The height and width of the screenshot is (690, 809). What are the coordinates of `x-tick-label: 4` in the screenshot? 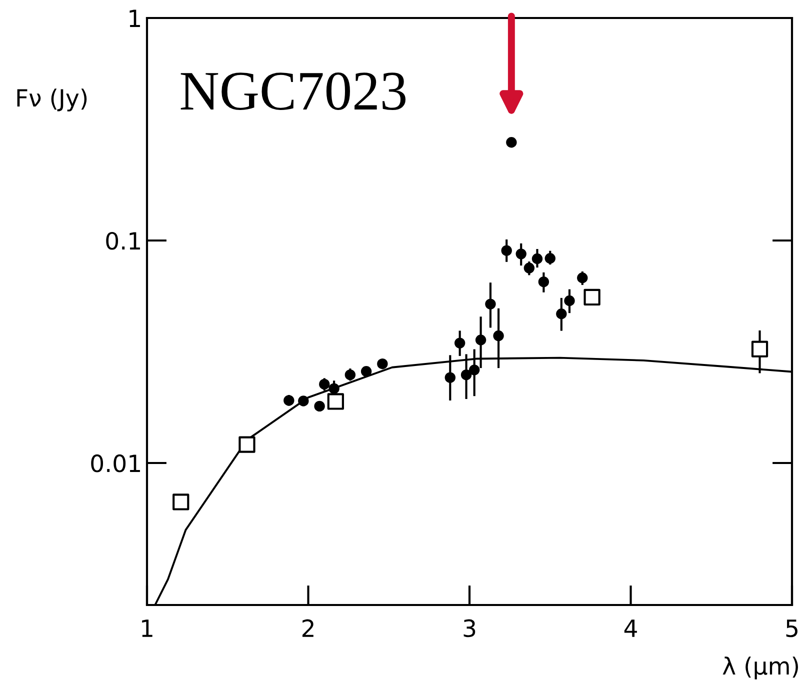 It's located at (630, 628).